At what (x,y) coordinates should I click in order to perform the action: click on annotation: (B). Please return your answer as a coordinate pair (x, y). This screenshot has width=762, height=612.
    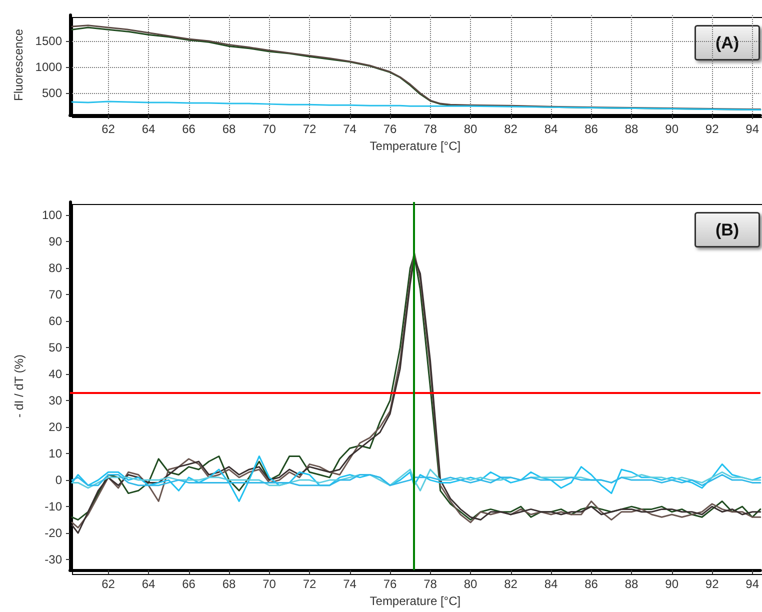
    Looking at the image, I should click on (727, 230).